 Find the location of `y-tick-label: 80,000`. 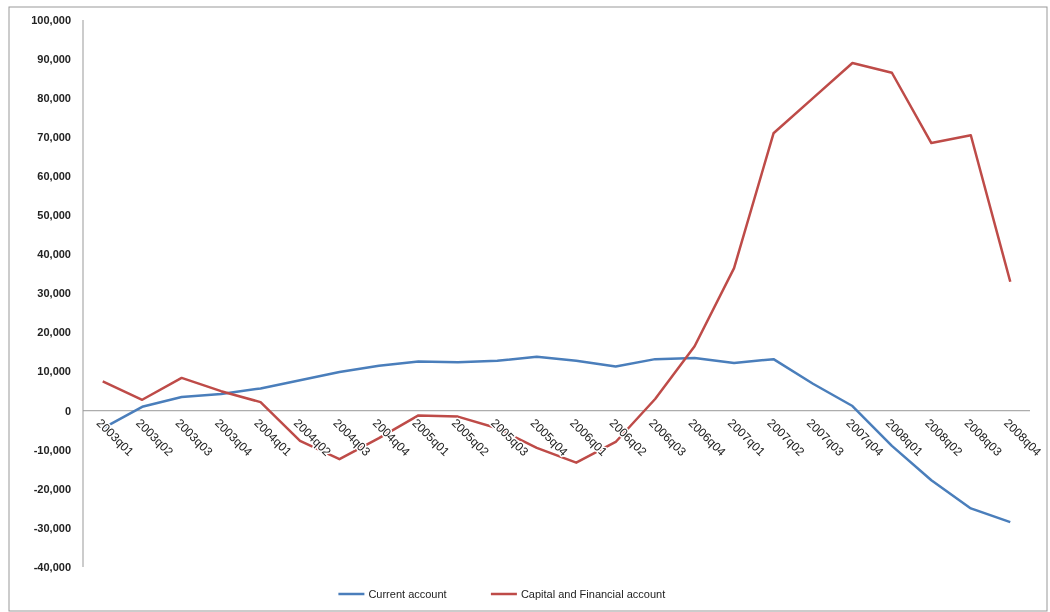

y-tick-label: 80,000 is located at coordinates (54, 97).